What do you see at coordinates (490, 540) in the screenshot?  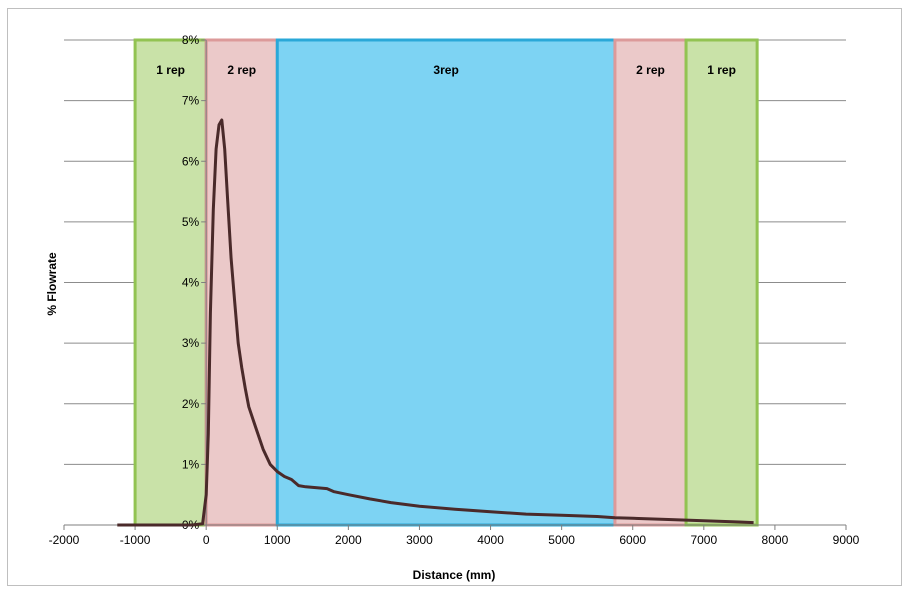 I see `x-tick-label-6: 4000` at bounding box center [490, 540].